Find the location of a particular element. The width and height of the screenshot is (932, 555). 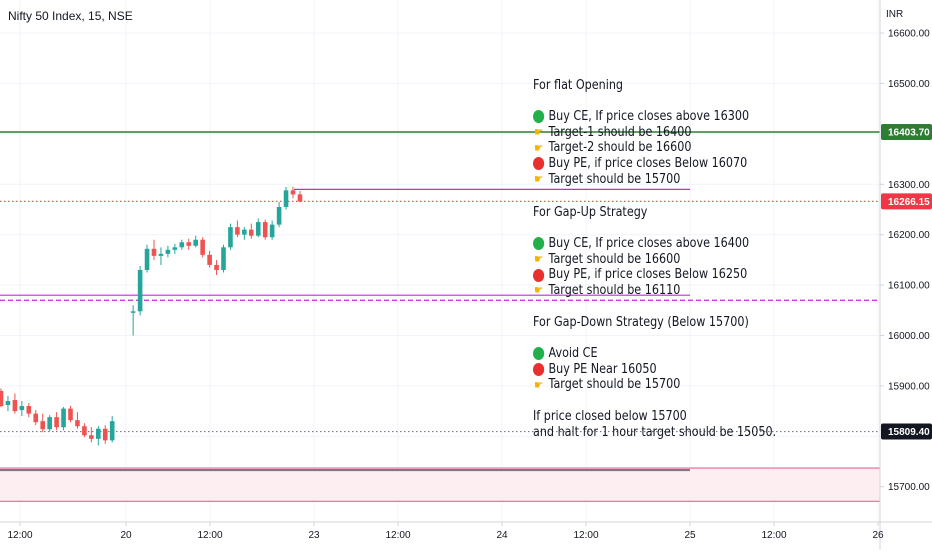

annotation-line-text: Buy PE Near 16050 is located at coordinates (602, 369).